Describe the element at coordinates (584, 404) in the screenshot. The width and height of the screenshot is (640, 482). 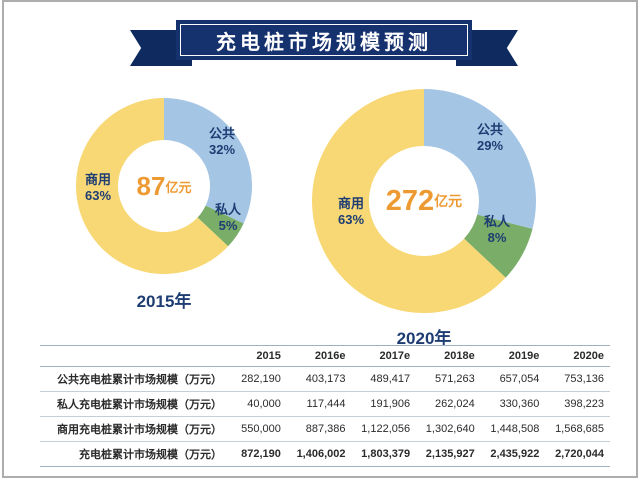
I see `cell: 398,223` at that location.